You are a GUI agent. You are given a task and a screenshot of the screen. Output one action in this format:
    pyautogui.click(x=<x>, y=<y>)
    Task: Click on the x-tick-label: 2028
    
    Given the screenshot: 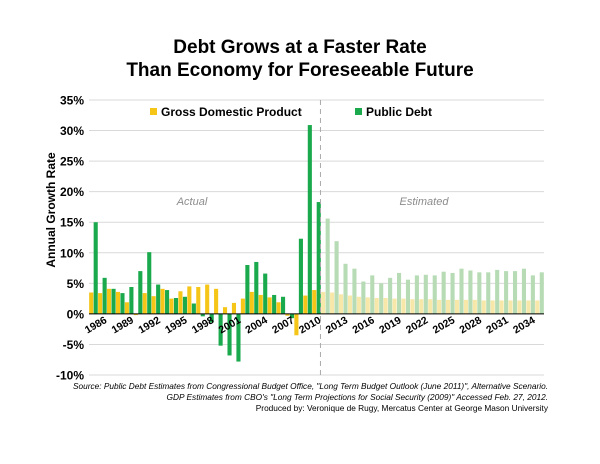 What is the action you would take?
    pyautogui.click(x=471, y=325)
    